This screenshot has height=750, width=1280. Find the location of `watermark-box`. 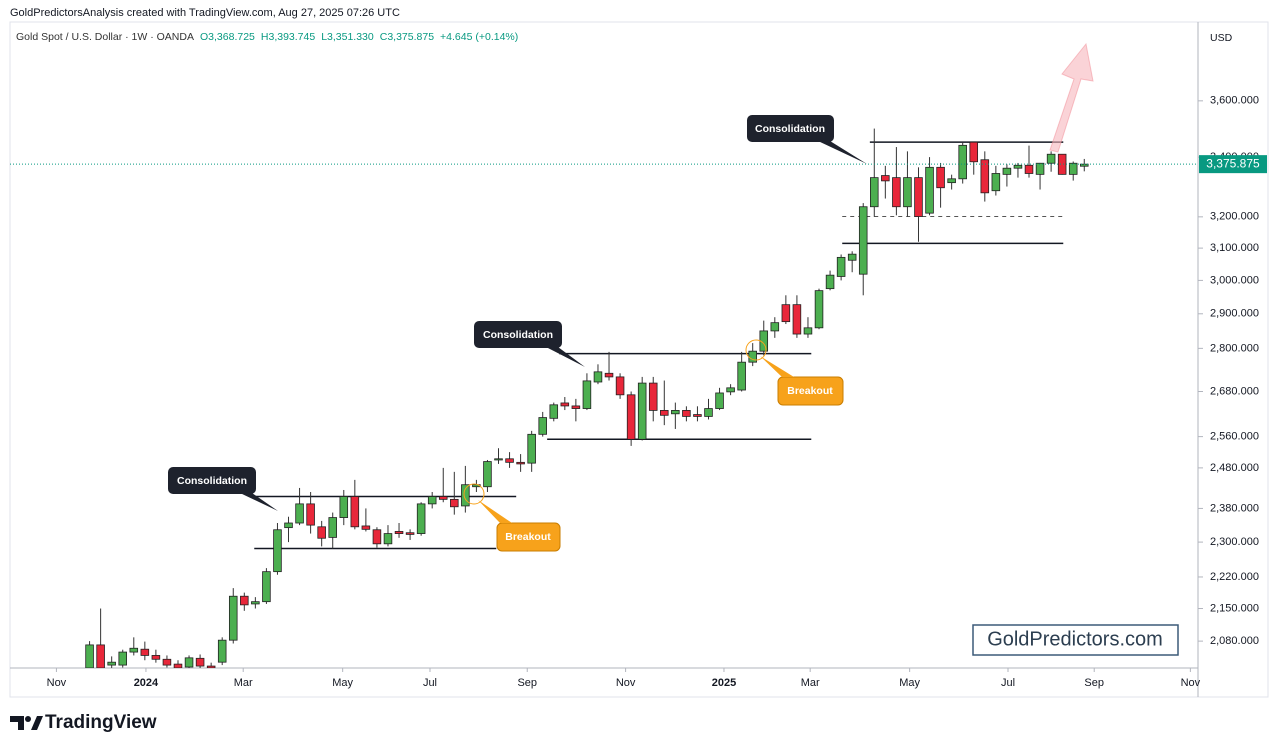

watermark-box is located at coordinates (1075, 640).